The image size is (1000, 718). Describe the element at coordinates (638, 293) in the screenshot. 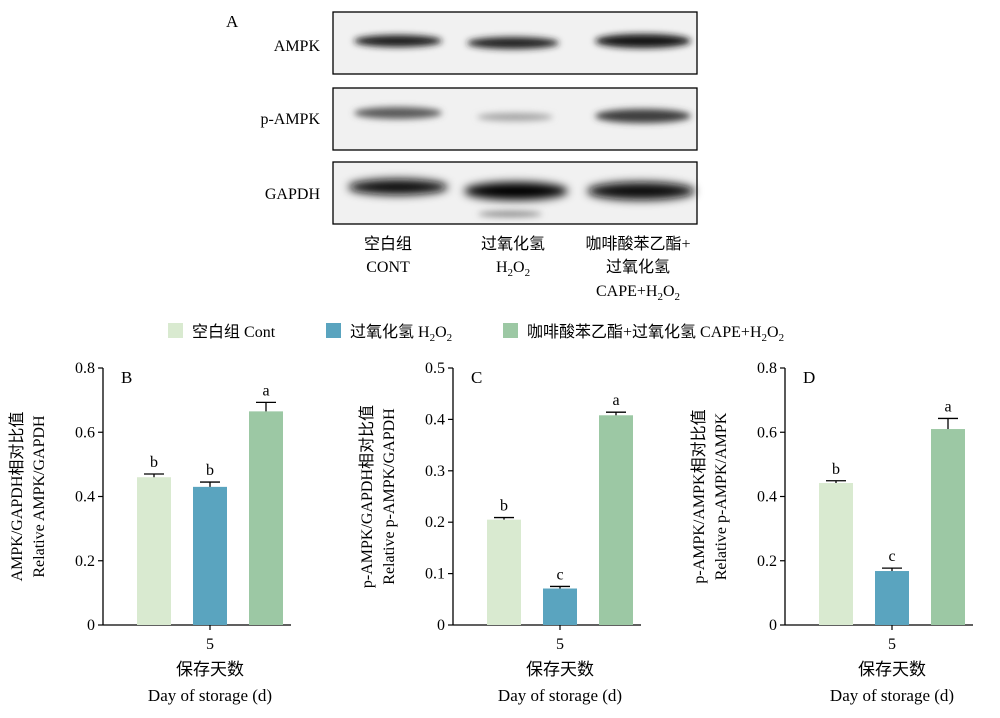

I see `lane-label-cape-en: CAPE+H2O2` at that location.